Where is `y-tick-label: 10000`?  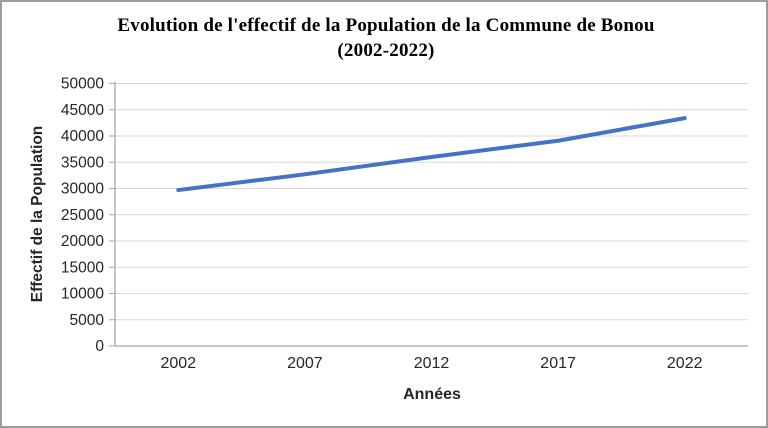
y-tick-label: 10000 is located at coordinates (82, 294).